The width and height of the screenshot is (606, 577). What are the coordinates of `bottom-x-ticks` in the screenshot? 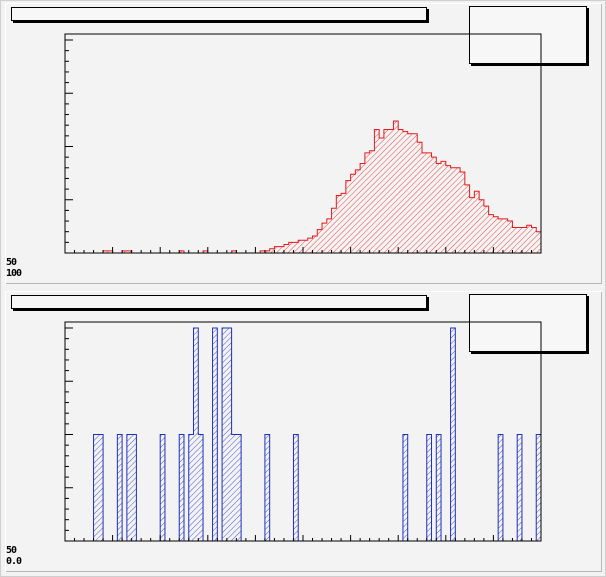 It's located at (303, 538).